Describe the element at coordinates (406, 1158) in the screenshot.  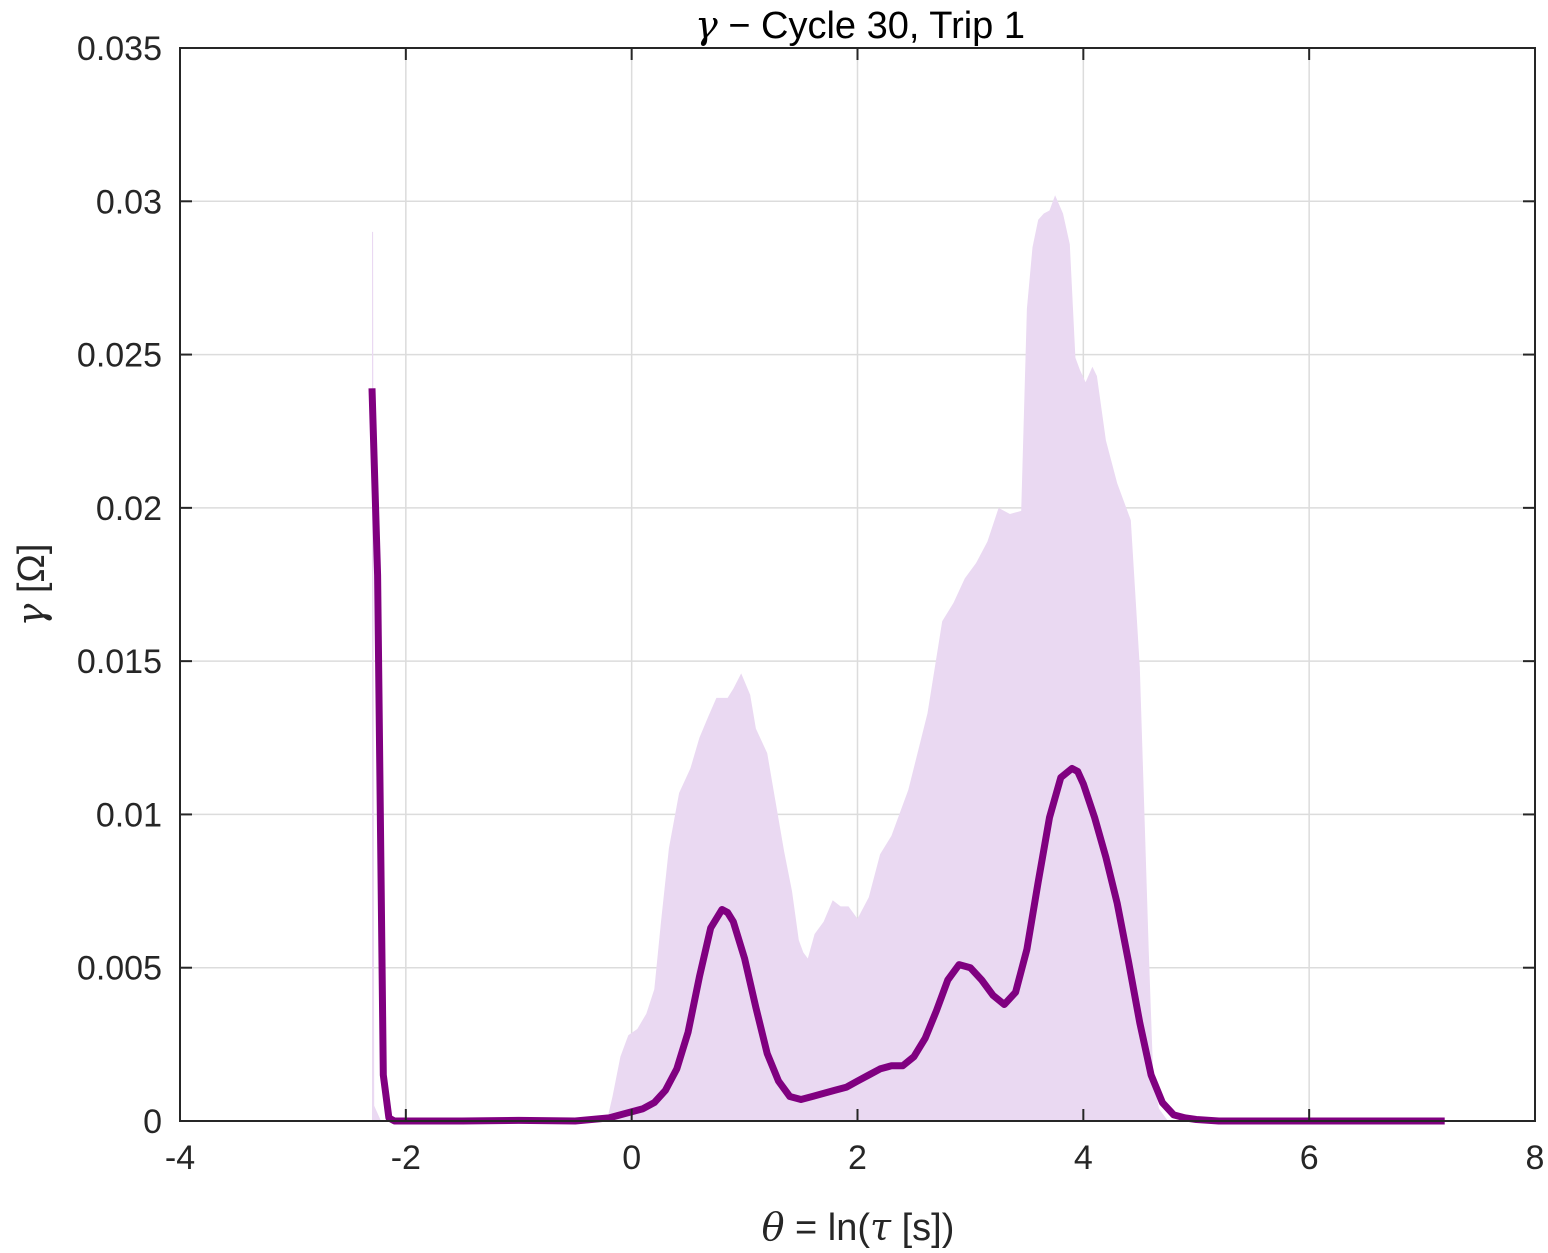
I see `x-tick-label: -2` at that location.